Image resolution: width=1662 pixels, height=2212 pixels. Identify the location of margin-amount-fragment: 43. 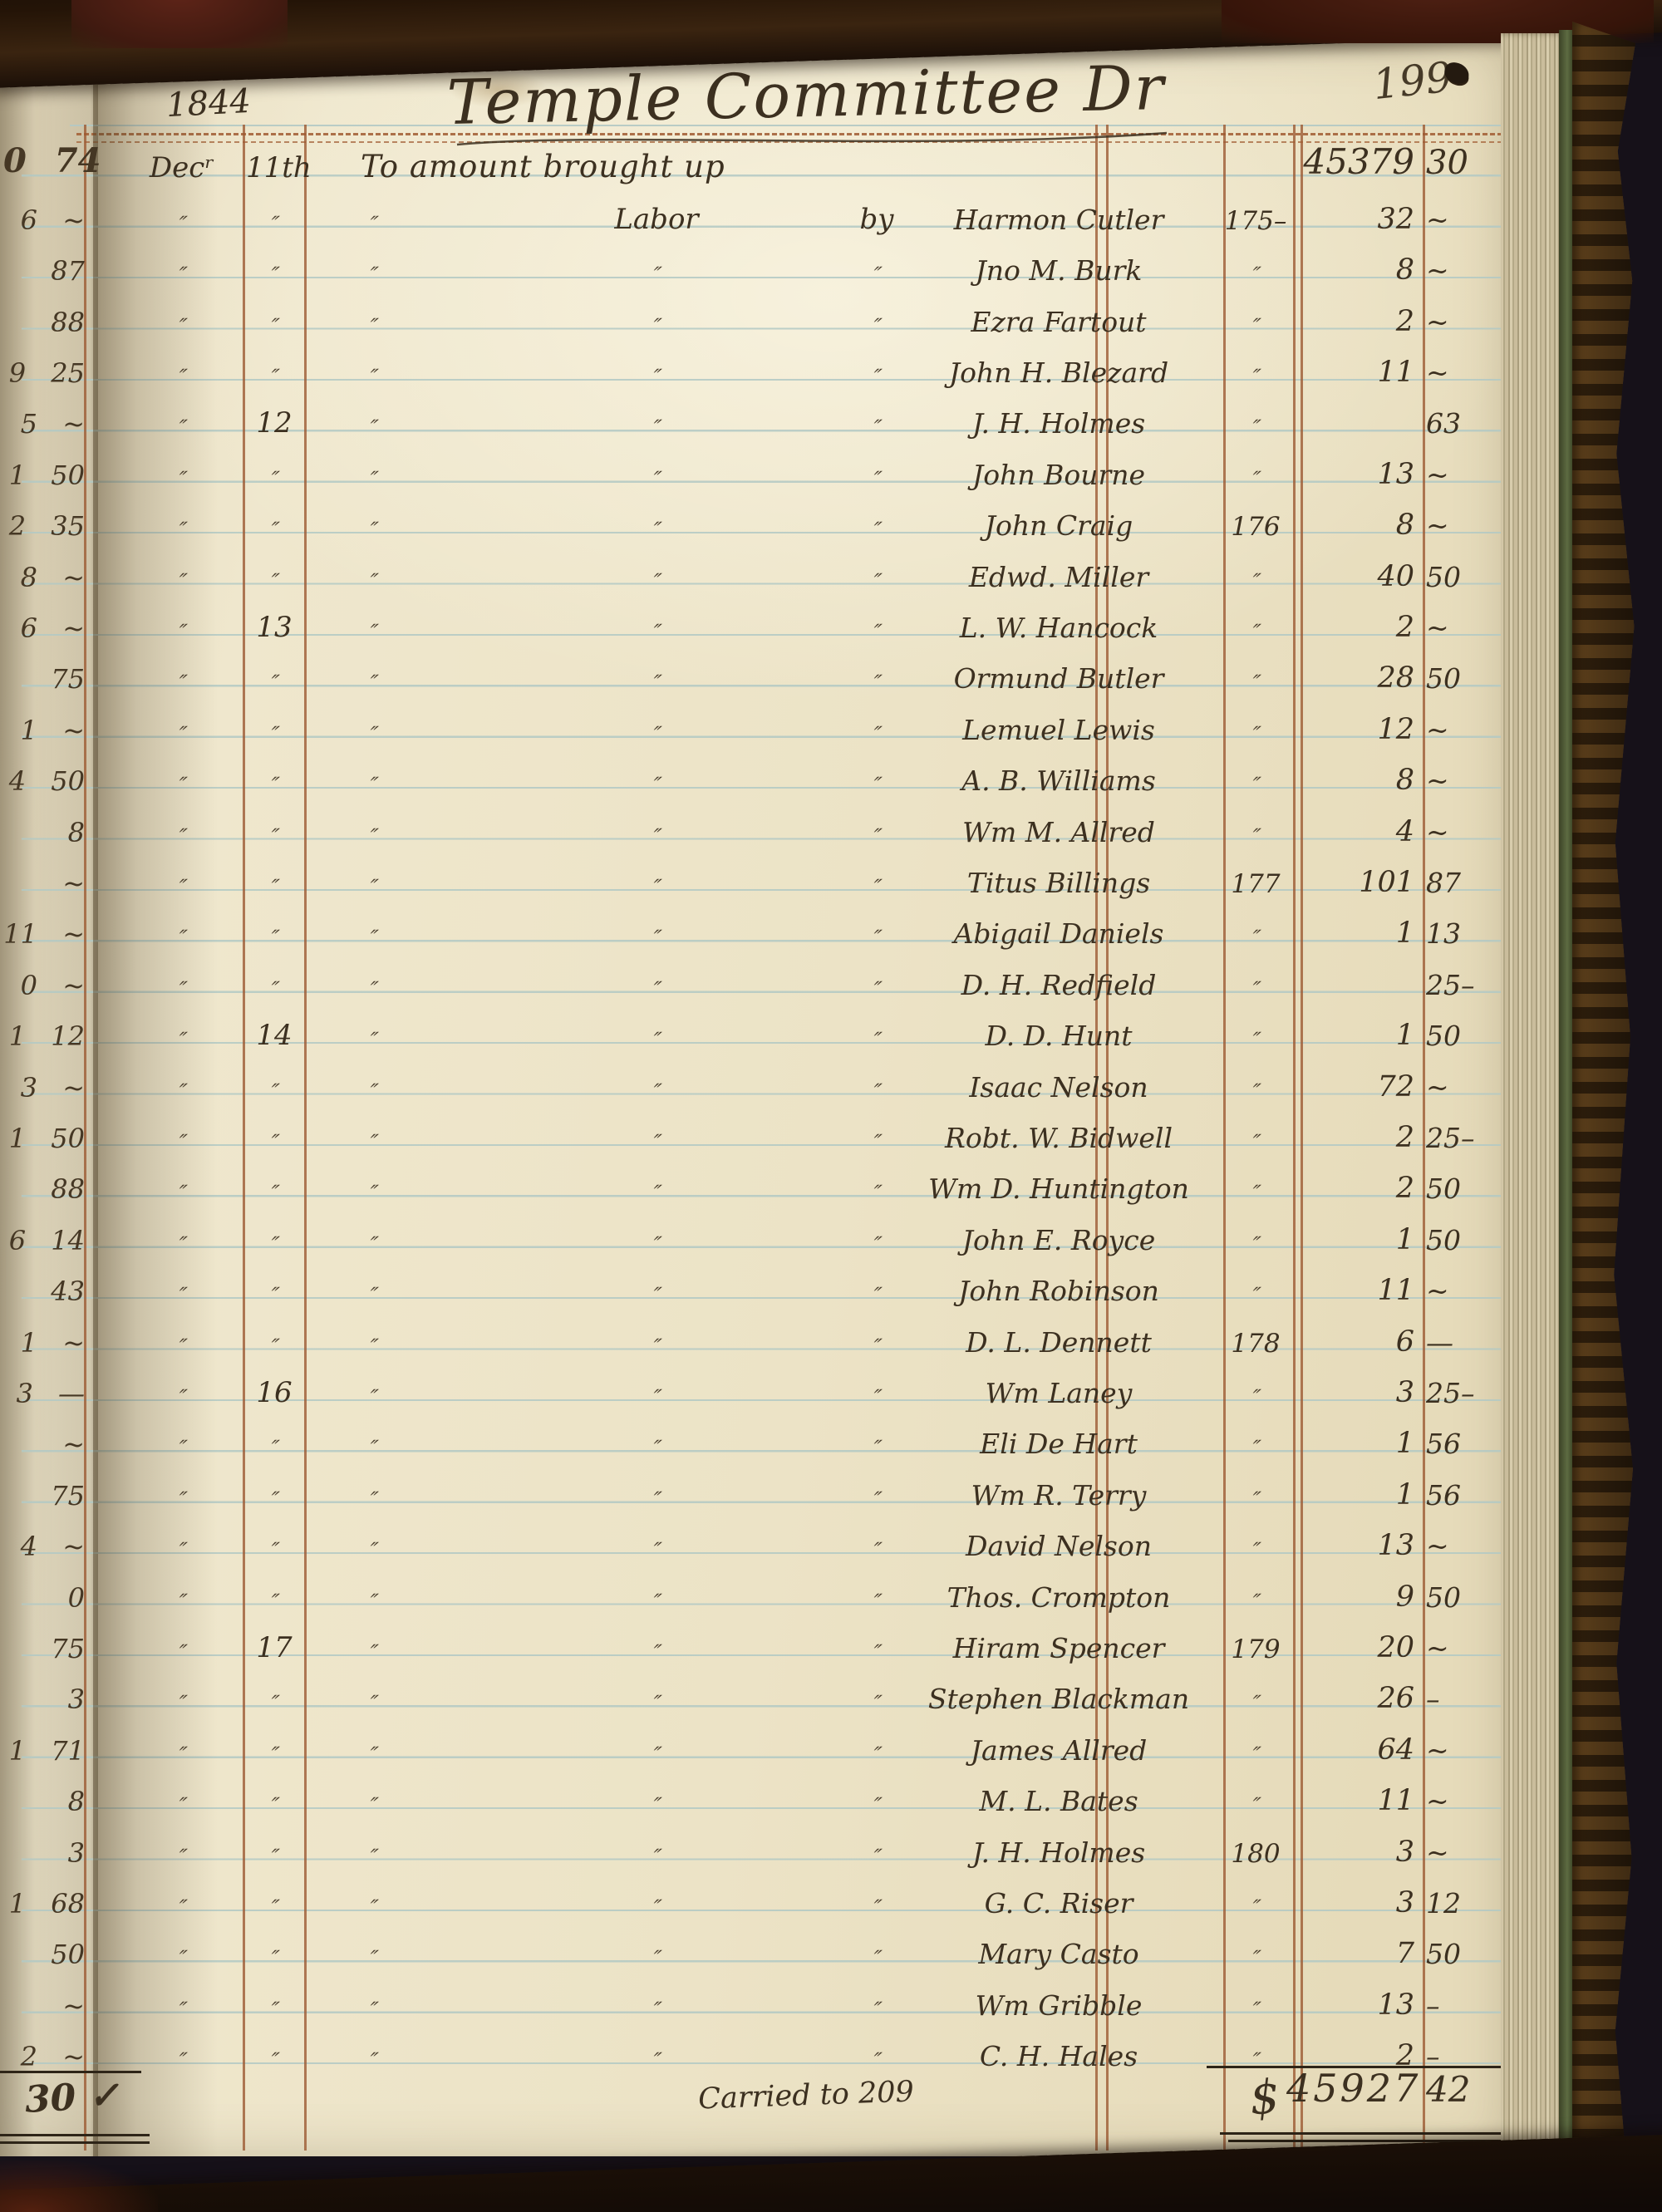
(68, 1292).